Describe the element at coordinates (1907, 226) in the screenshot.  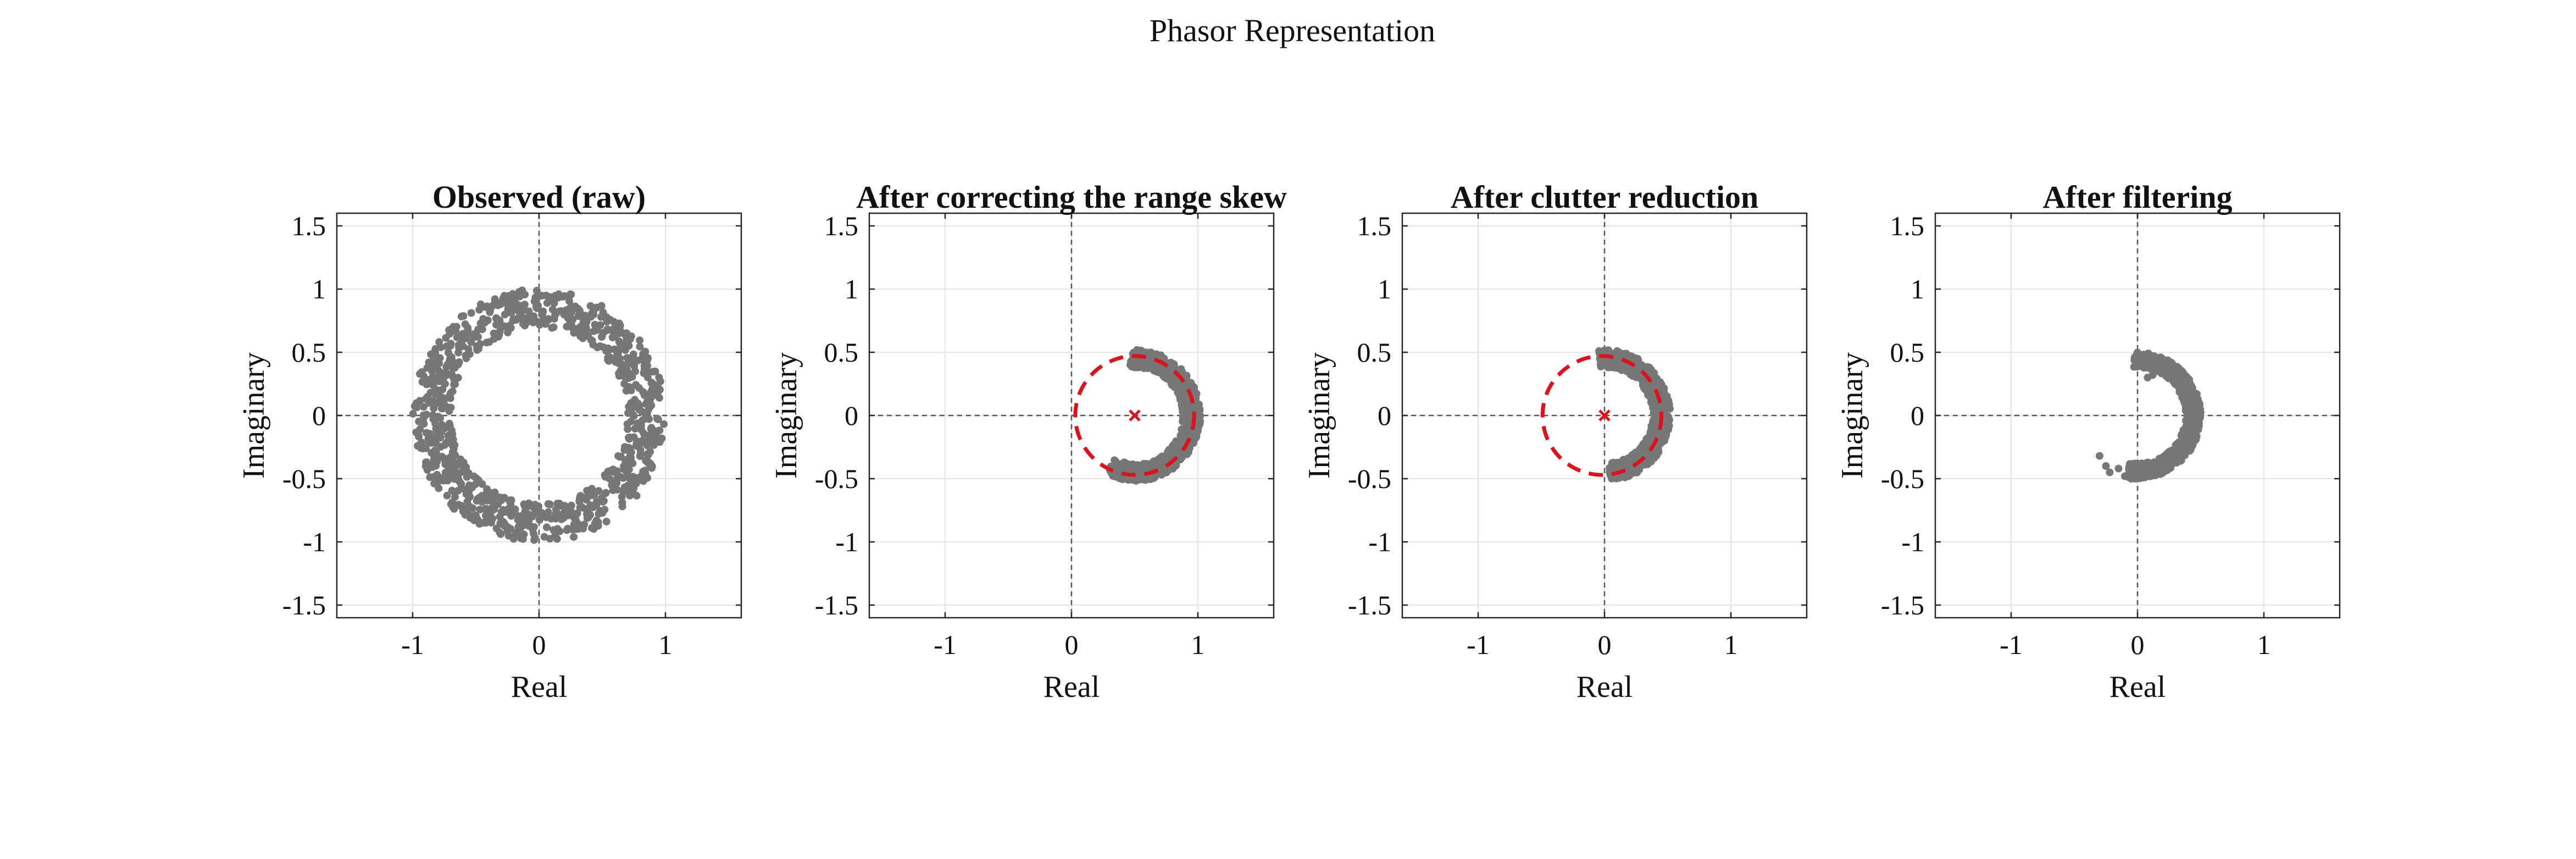
I see `y-tick-label: 1.5` at that location.